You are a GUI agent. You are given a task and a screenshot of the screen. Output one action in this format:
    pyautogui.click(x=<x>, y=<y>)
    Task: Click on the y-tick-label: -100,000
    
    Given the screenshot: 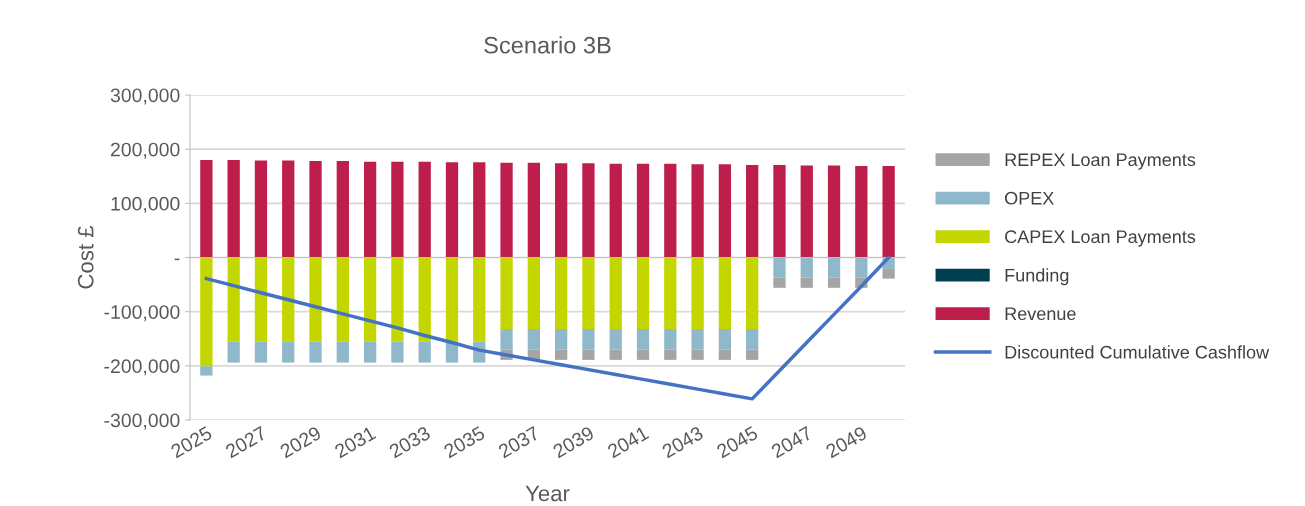 What is the action you would take?
    pyautogui.click(x=142, y=313)
    